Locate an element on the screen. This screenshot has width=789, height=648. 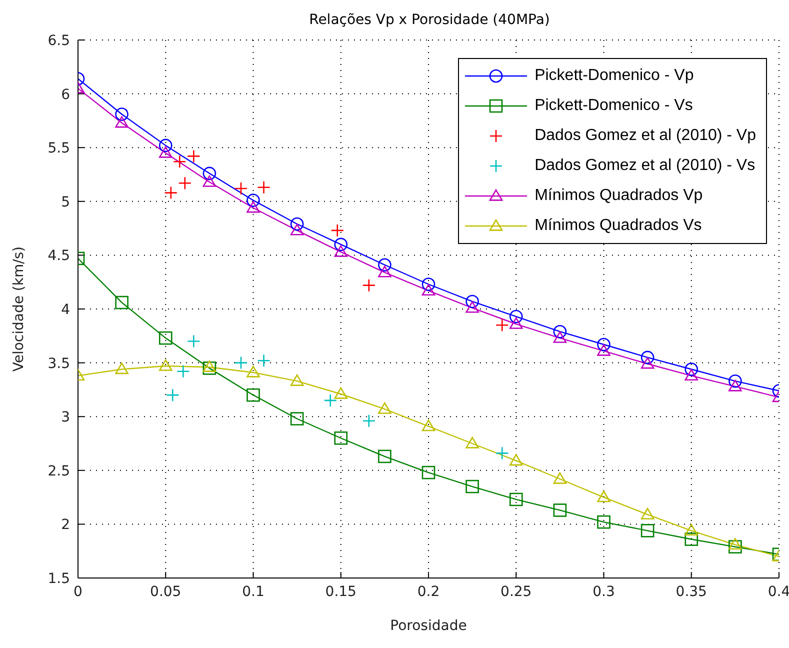
x-tick-label: 0.35 is located at coordinates (691, 592).